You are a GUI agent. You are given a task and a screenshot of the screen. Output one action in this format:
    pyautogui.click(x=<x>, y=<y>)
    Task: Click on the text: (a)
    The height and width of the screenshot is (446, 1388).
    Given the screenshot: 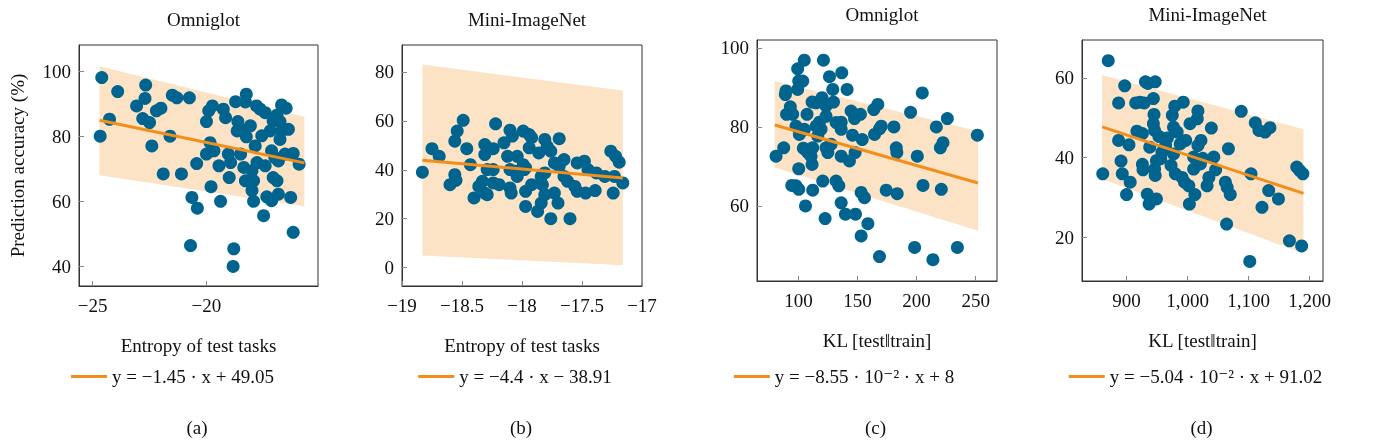 What is the action you would take?
    pyautogui.click(x=197, y=428)
    